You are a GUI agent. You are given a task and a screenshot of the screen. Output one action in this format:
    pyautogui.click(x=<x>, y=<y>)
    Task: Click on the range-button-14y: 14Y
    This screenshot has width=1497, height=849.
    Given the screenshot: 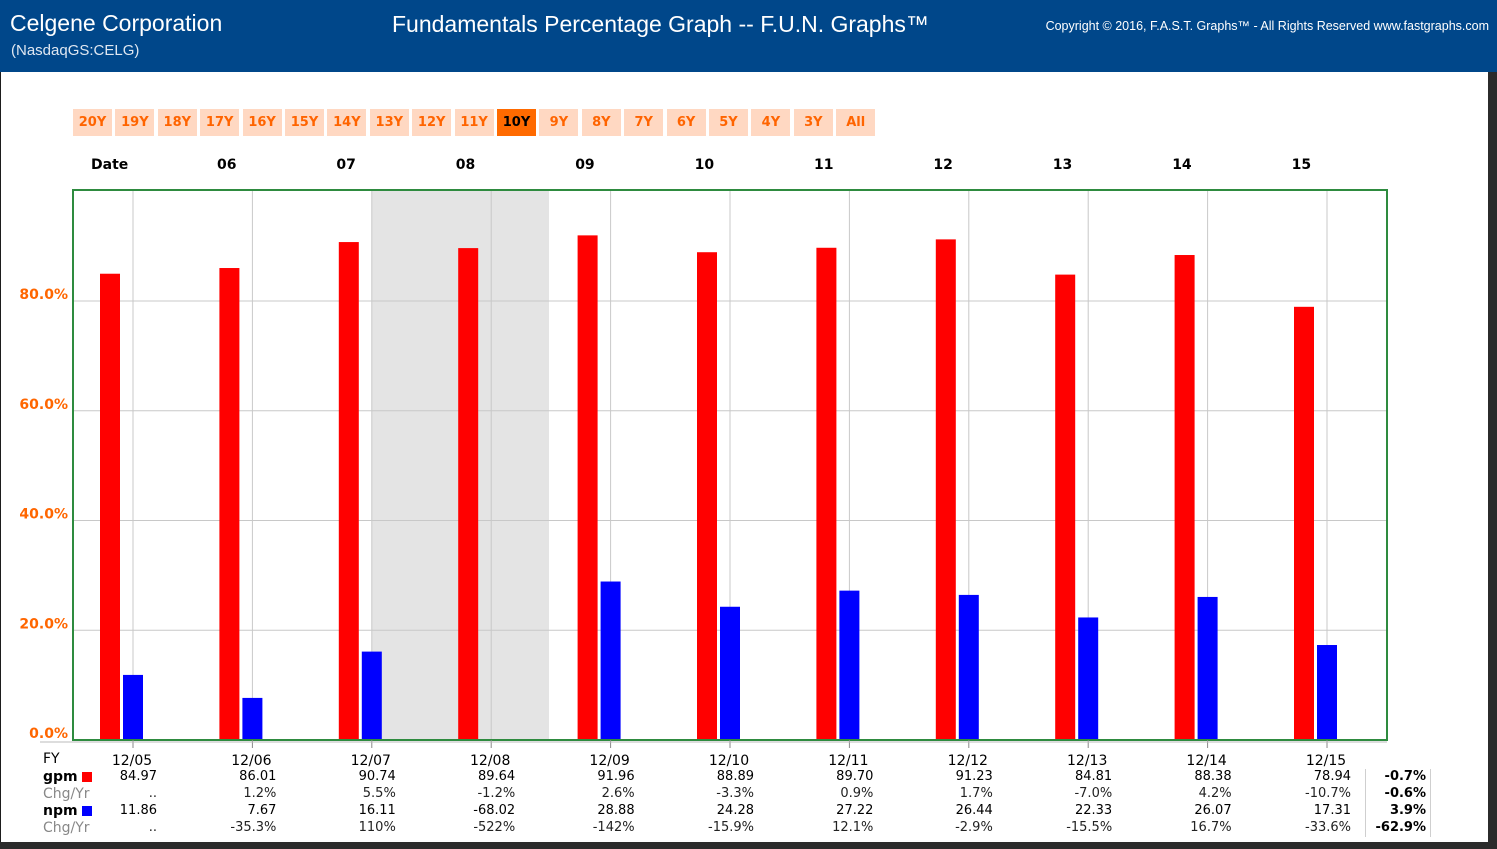 What is the action you would take?
    pyautogui.click(x=347, y=122)
    